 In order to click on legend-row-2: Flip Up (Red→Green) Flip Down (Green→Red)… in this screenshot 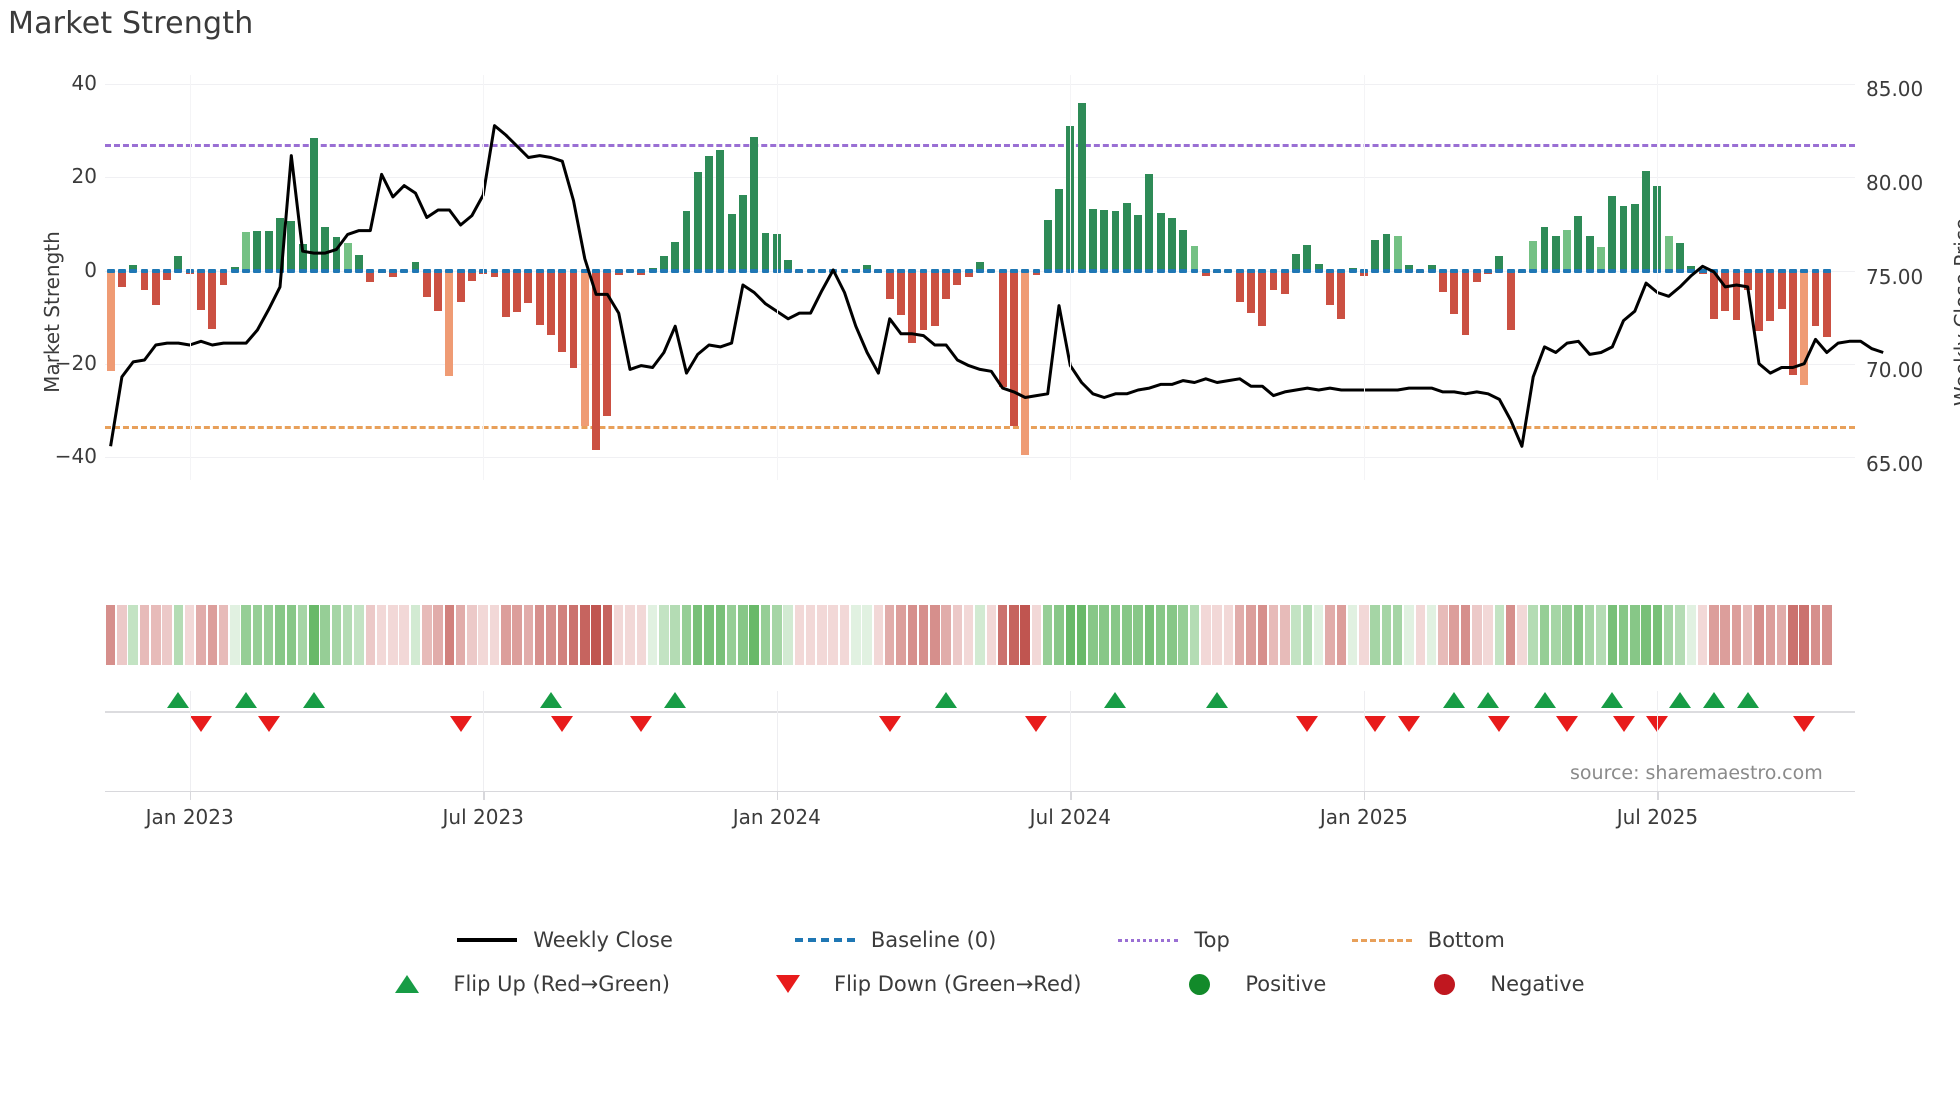, I will do `click(980, 984)`.